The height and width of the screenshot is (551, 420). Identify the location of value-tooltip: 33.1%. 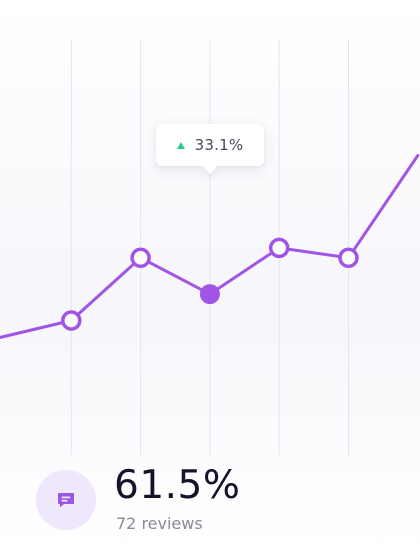
(210, 145).